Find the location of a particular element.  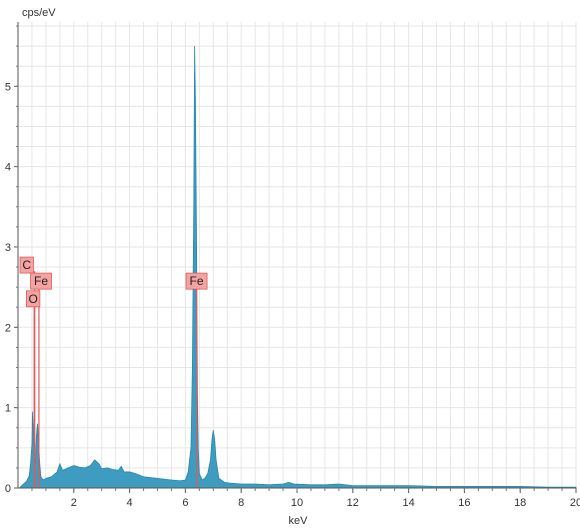

x-tick-label: 8 is located at coordinates (241, 503).